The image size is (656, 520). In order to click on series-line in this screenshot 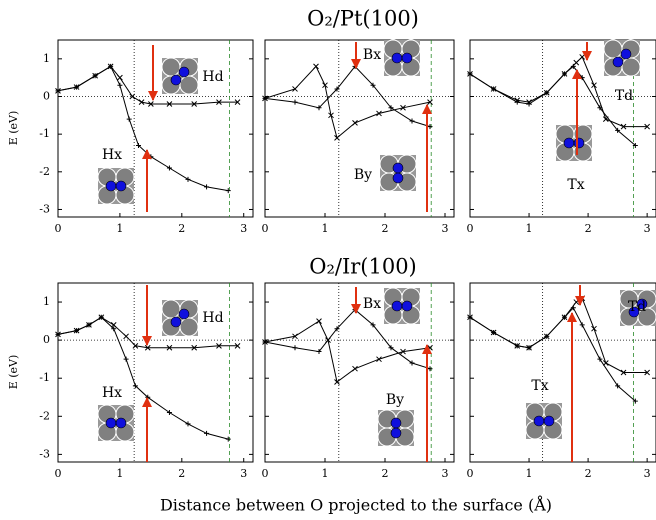, I will do `click(552, 105)`.